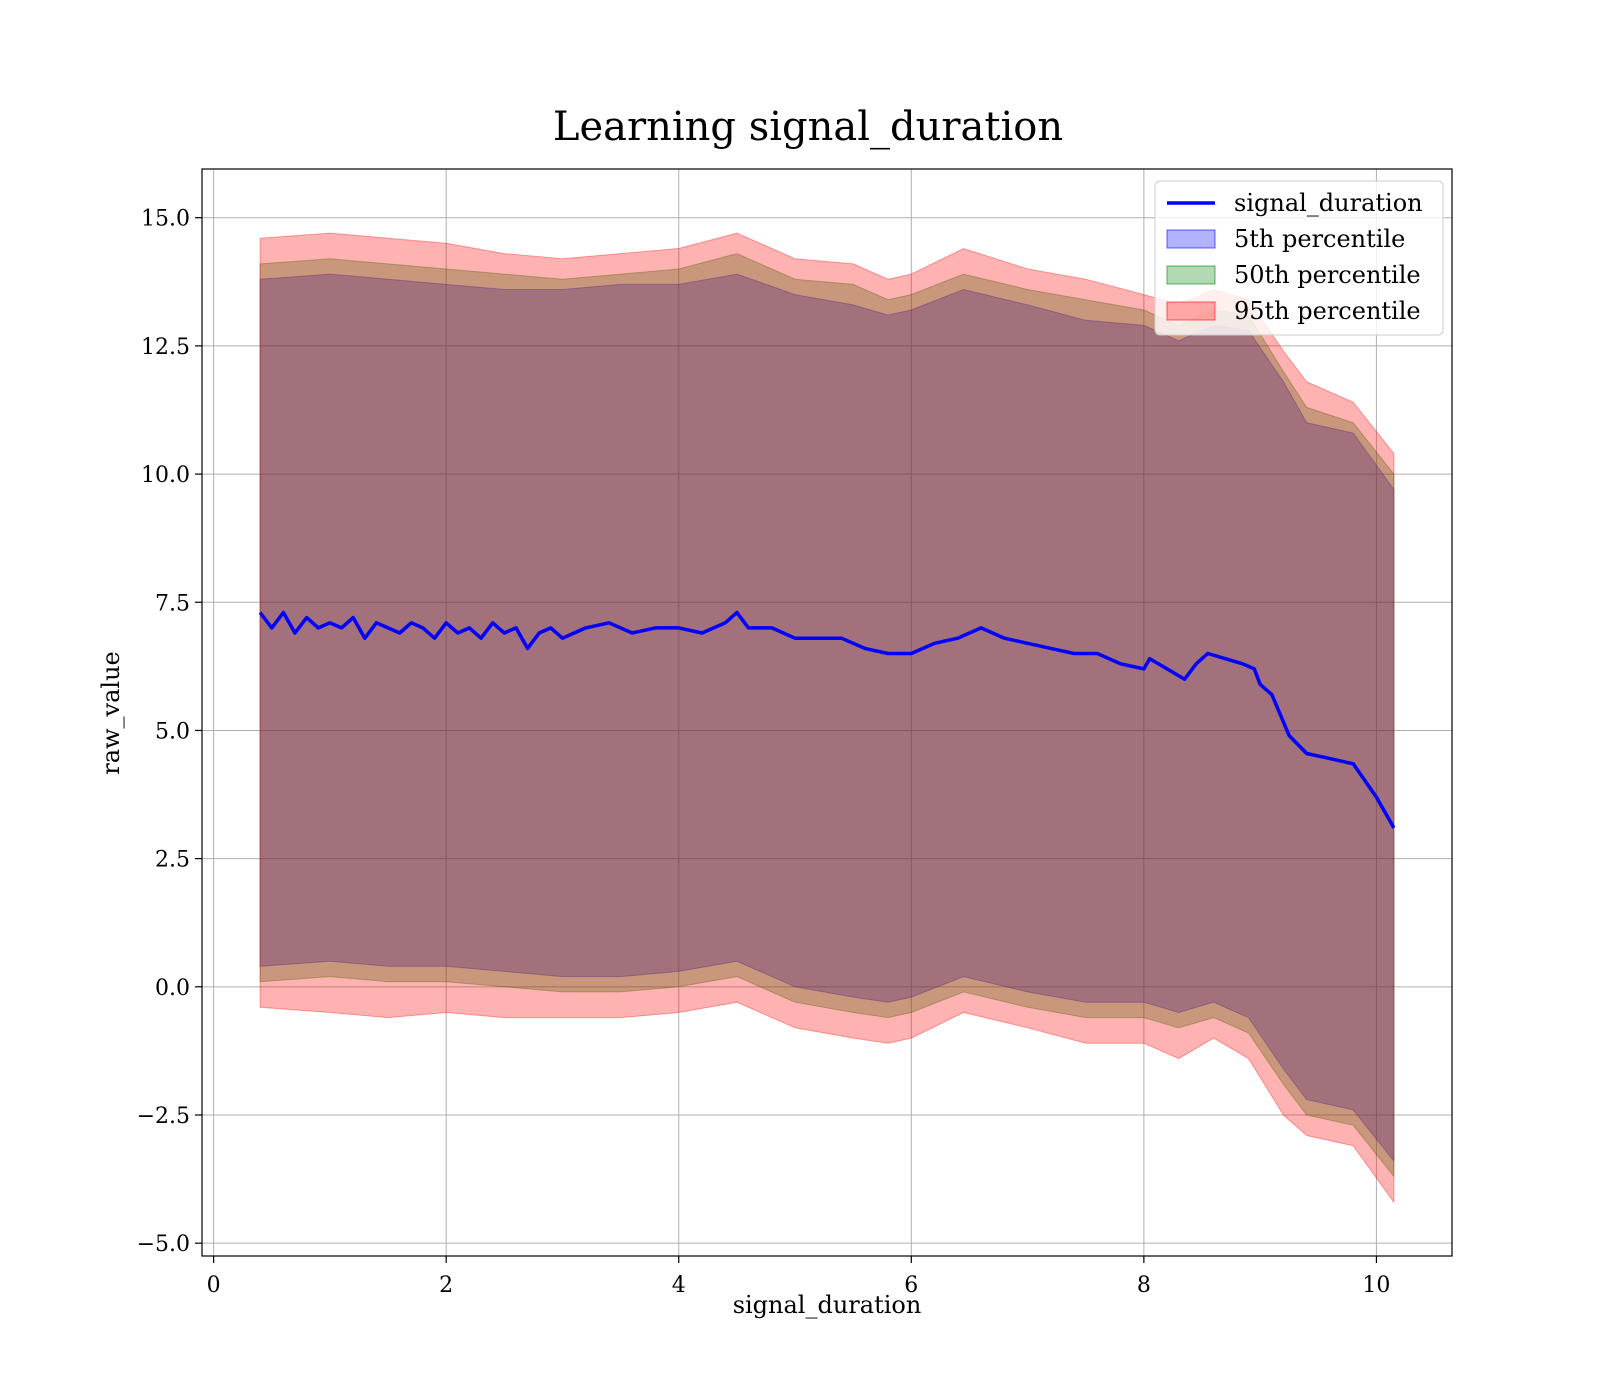  I want to click on y-tick-label: −5.0, so click(163, 1244).